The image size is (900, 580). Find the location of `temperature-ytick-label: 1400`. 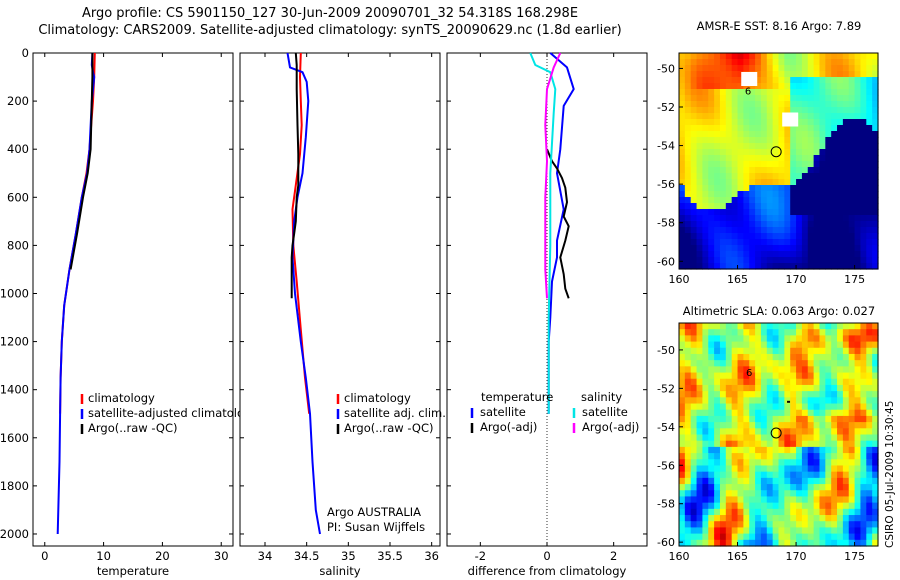

temperature-ytick-label: 1400 is located at coordinates (14, 390).